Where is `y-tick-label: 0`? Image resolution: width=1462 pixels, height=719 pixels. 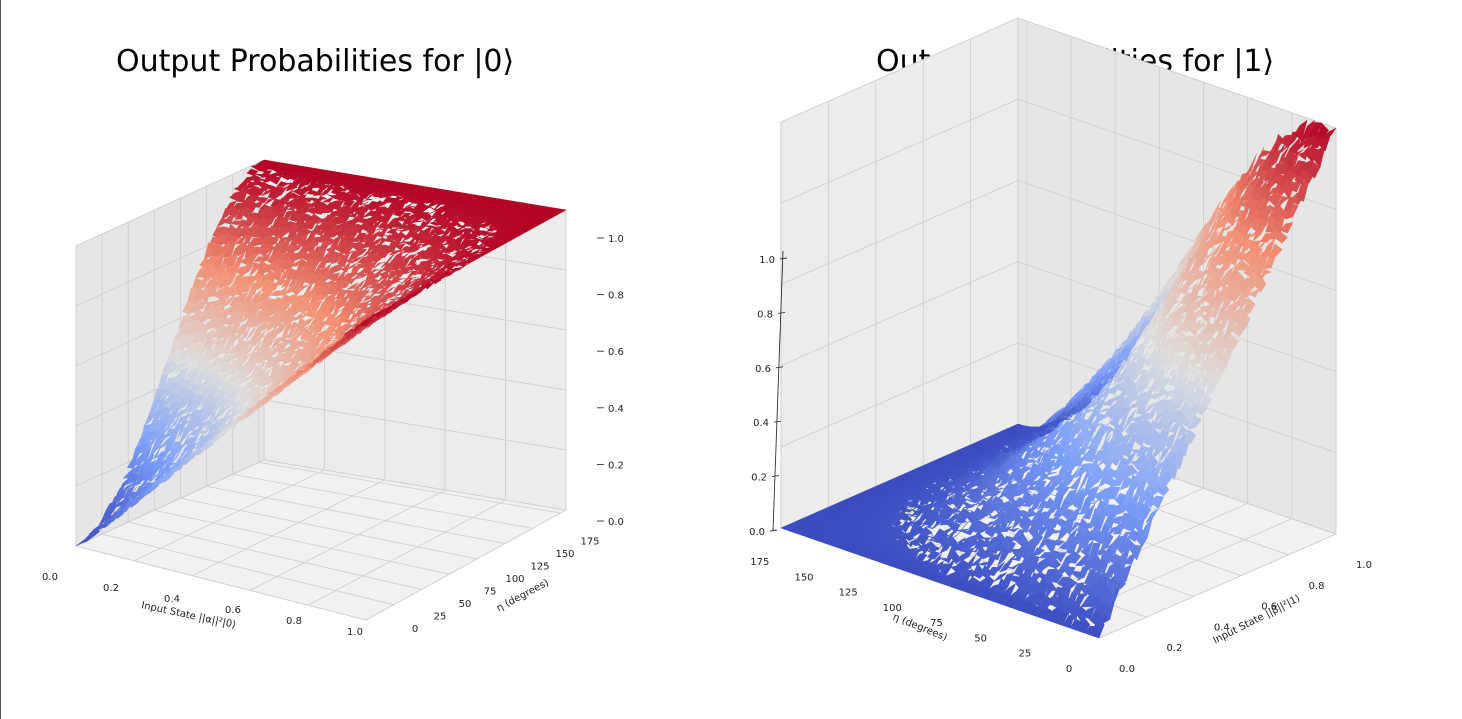
y-tick-label: 0 is located at coordinates (1069, 669).